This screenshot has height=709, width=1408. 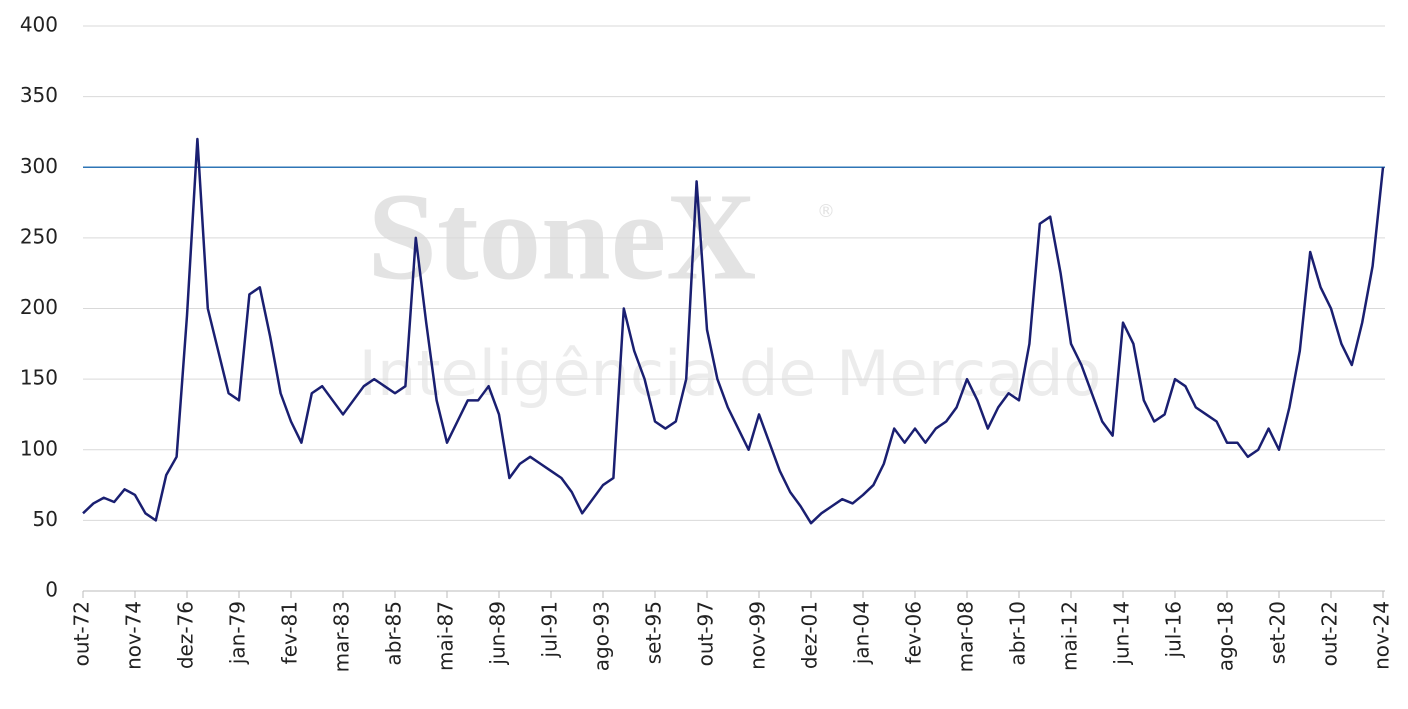 What do you see at coordinates (342, 636) in the screenshot?
I see `x-tick-label: mar-83` at bounding box center [342, 636].